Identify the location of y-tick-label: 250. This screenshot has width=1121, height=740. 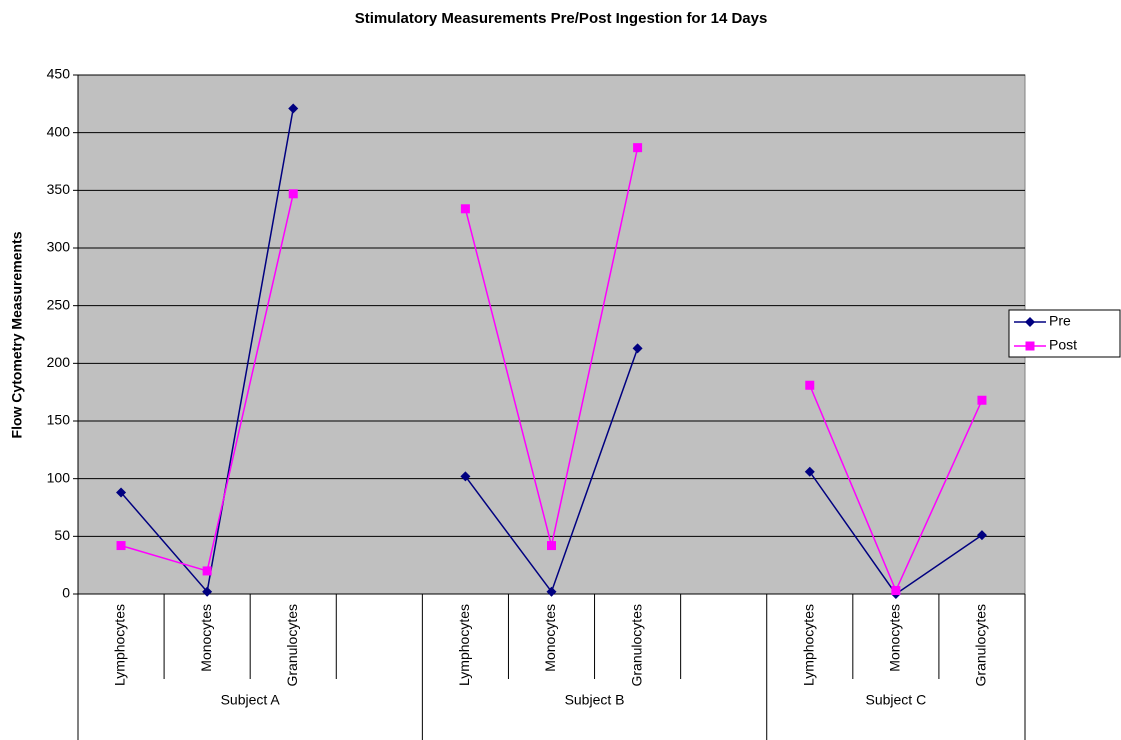
(59, 304).